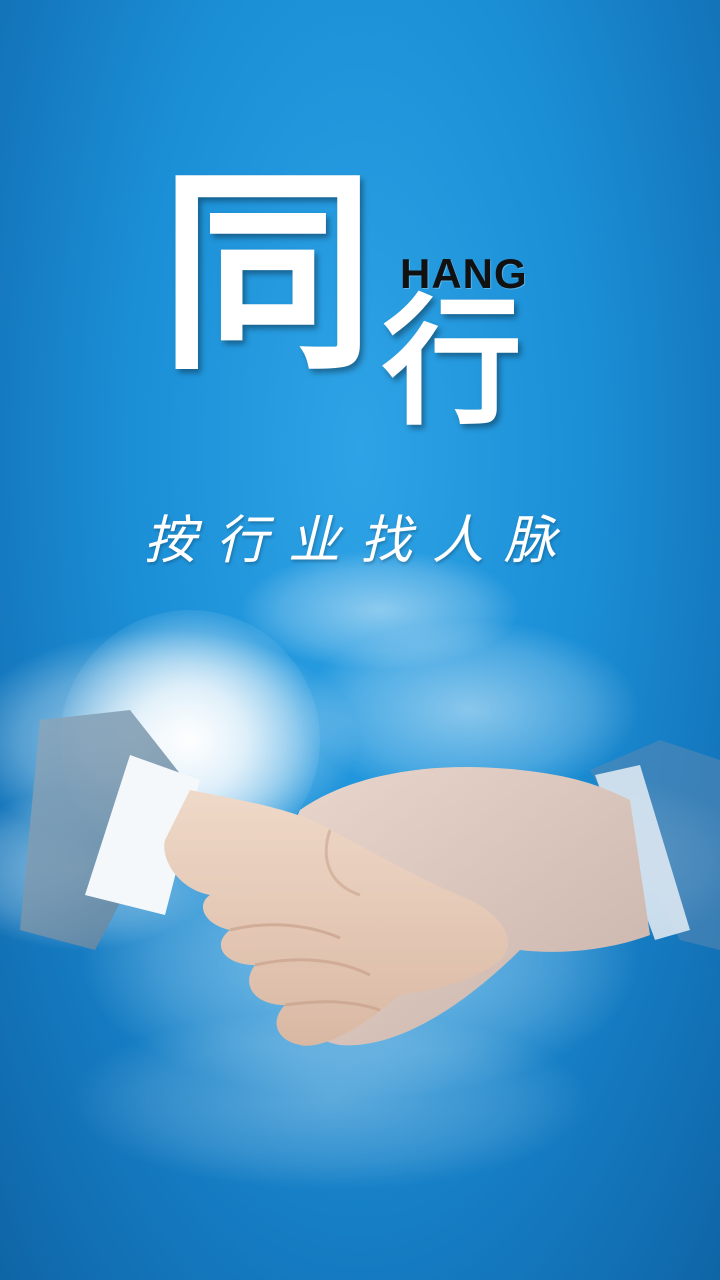  Describe the element at coordinates (464, 273) in the screenshot. I see `logo-latin-text: HANG` at that location.